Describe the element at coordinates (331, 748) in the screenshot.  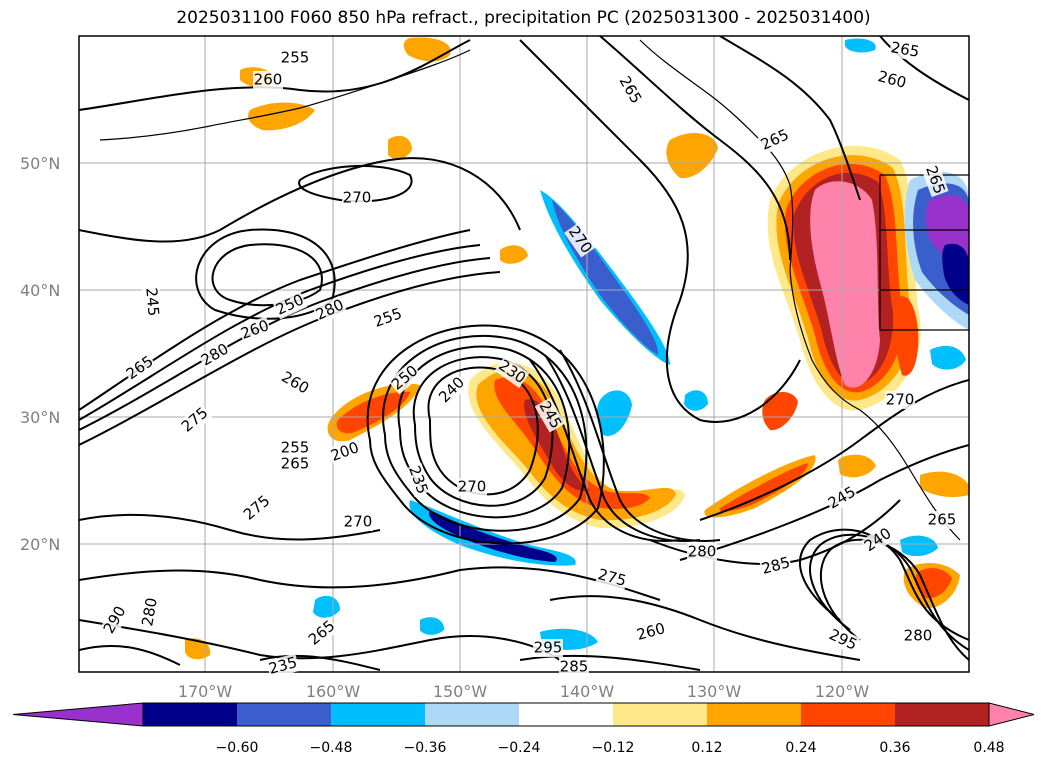
I see `colorbar-tick-label: −0.48` at that location.